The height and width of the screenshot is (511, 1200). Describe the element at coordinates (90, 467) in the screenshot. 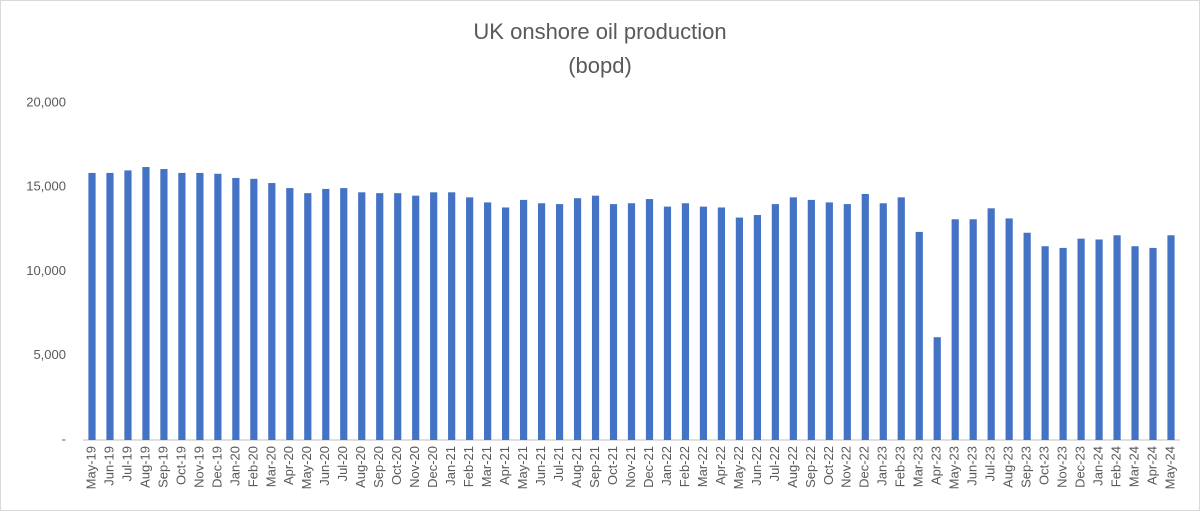

I see `x-tick-label: May-19` at that location.